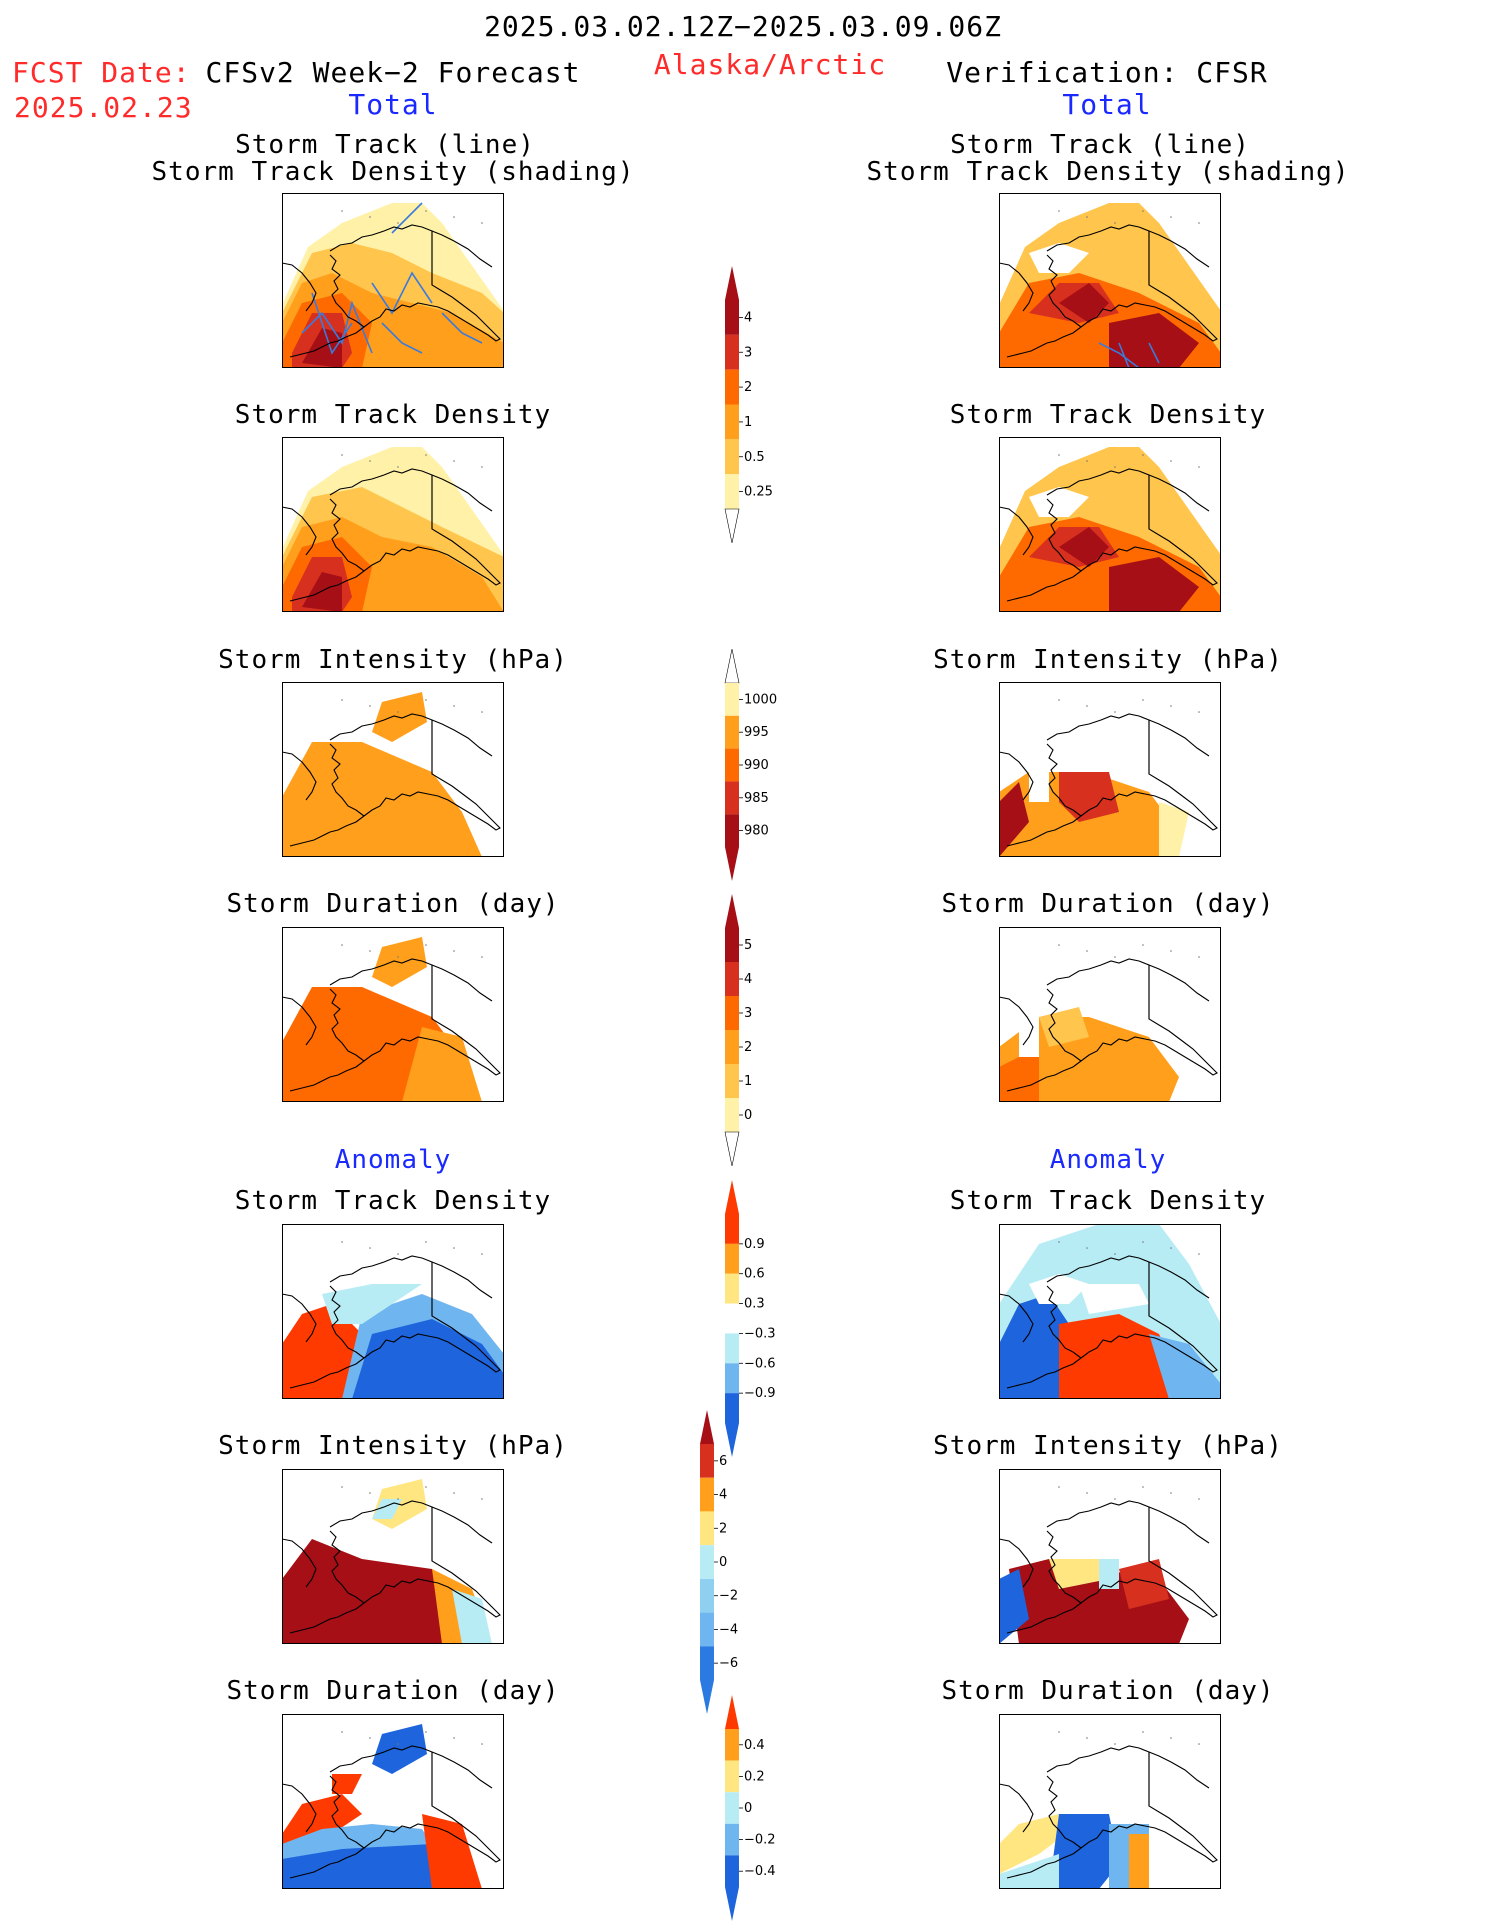  What do you see at coordinates (393, 524) in the screenshot?
I see `map-panel-left-density` at bounding box center [393, 524].